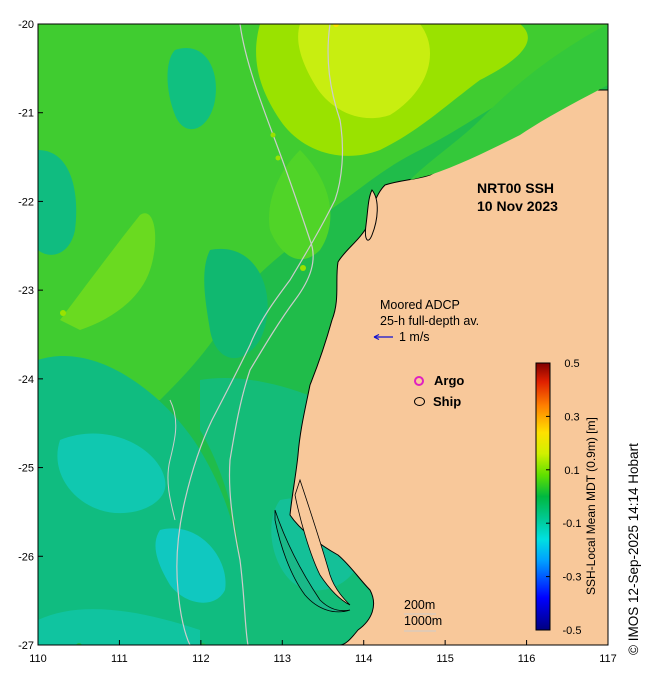 The width and height of the screenshot is (648, 684). I want to click on colorbar-tick-label: 0.1, so click(571, 471).